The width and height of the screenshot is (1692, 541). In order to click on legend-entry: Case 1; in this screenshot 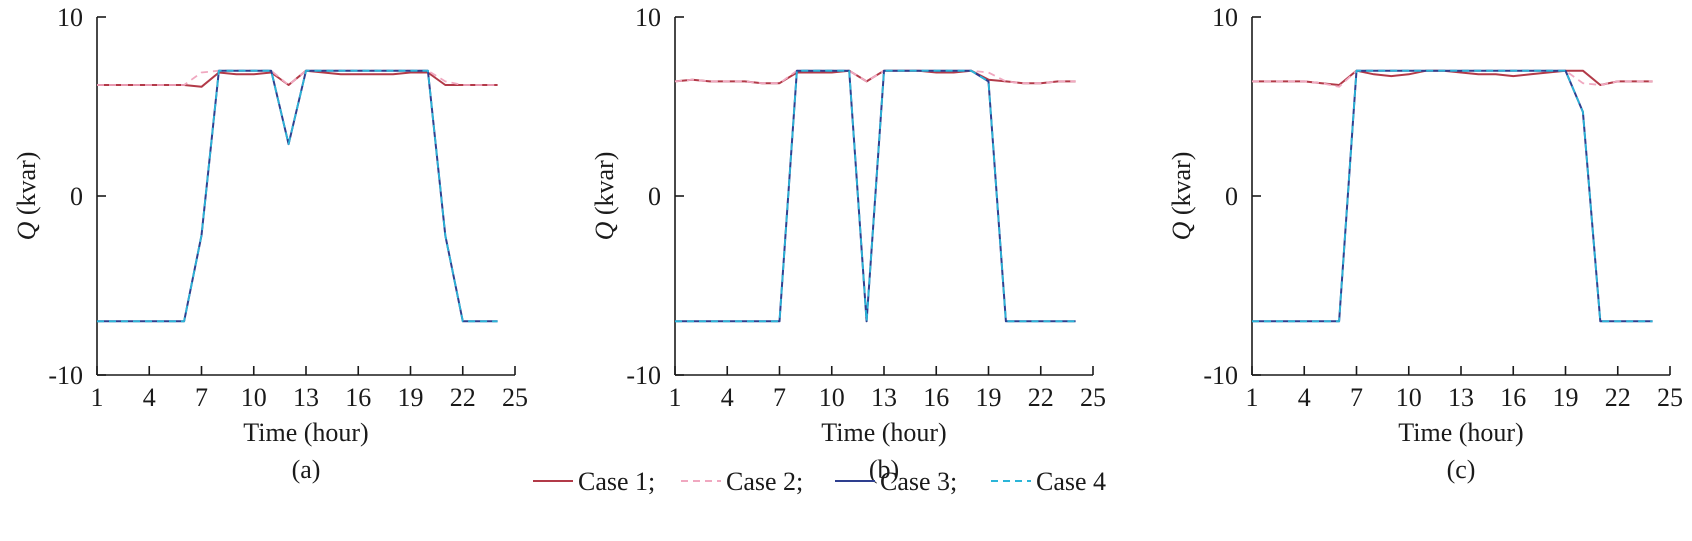, I will do `click(594, 481)`.